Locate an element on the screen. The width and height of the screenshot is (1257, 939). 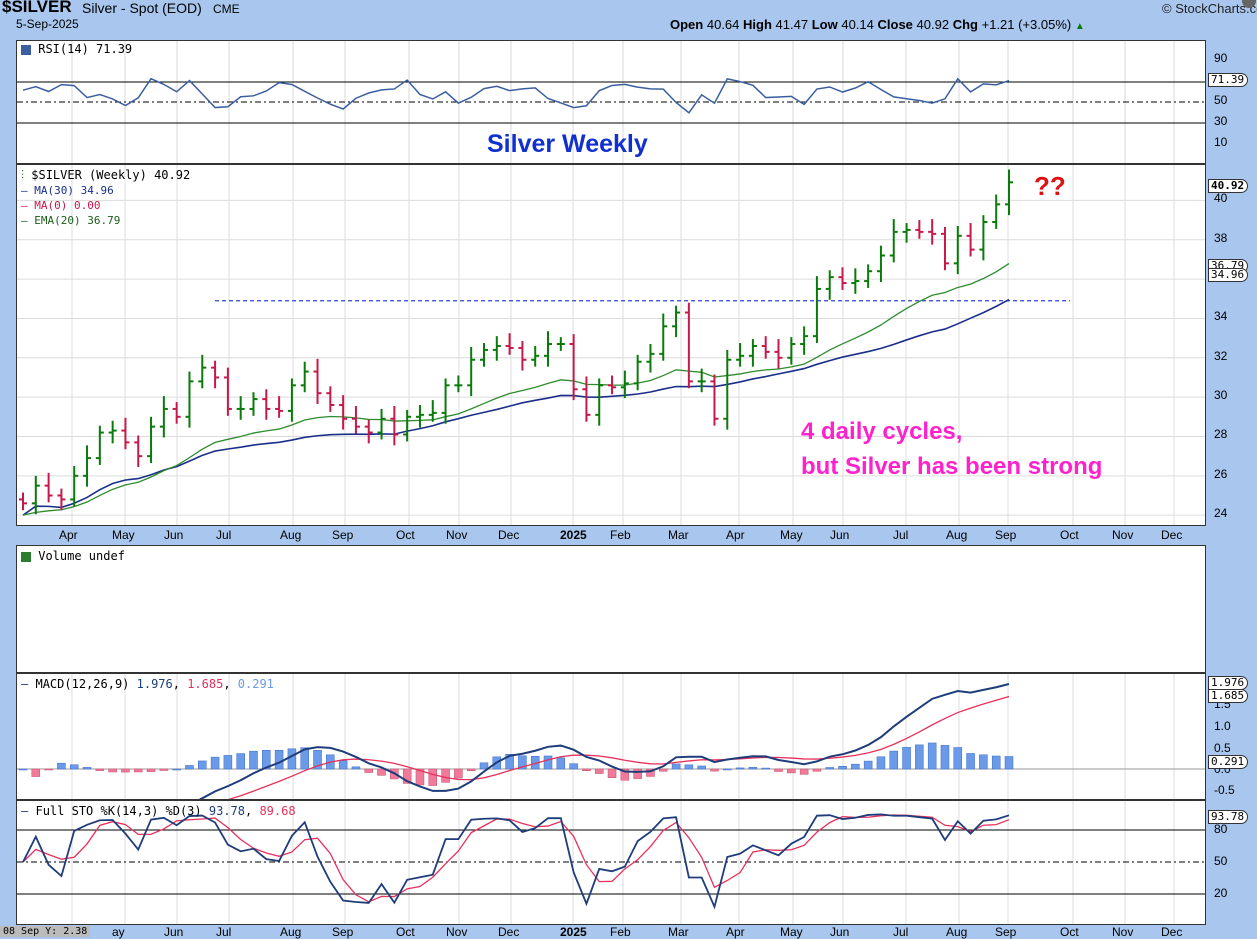
brand: © StockCharts.com is located at coordinates (1209, 8).